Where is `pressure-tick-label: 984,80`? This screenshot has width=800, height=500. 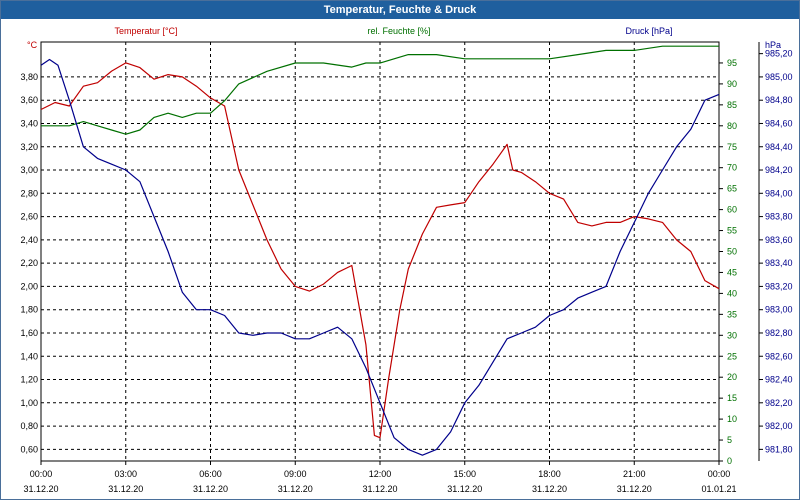 pressure-tick-label: 984,80 is located at coordinates (779, 100).